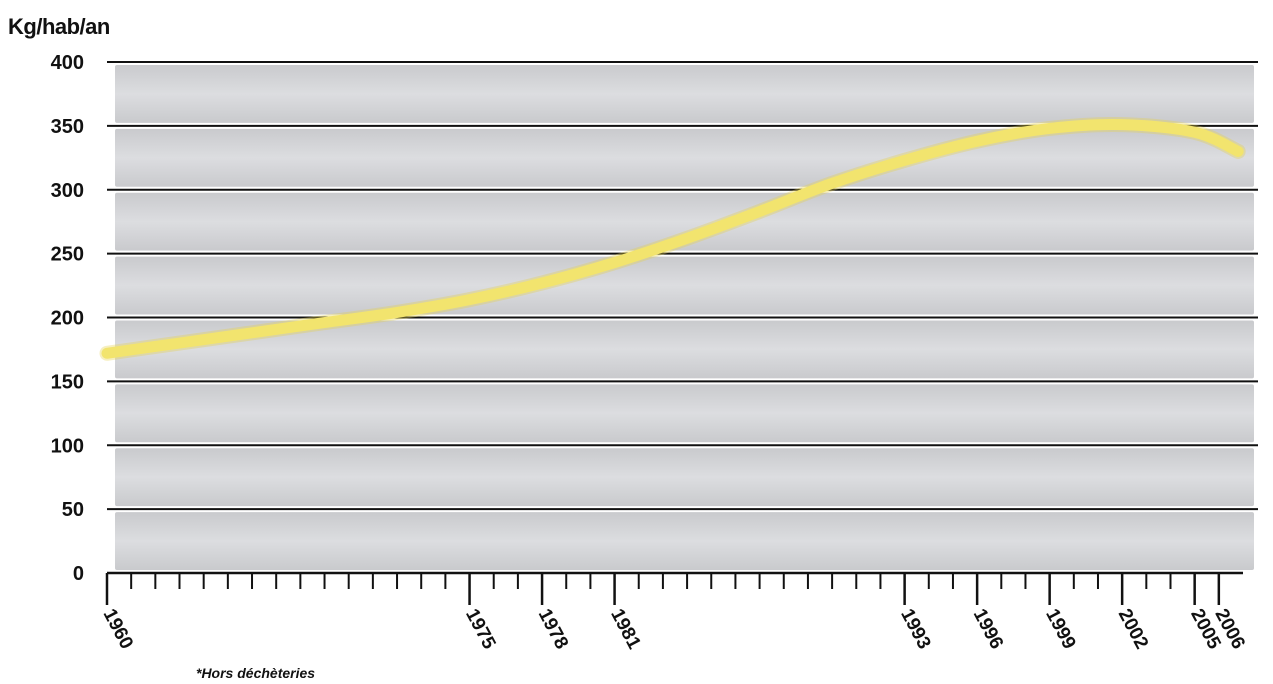 The image size is (1273, 684). I want to click on footnote: *Hors déchèteries, so click(256, 673).